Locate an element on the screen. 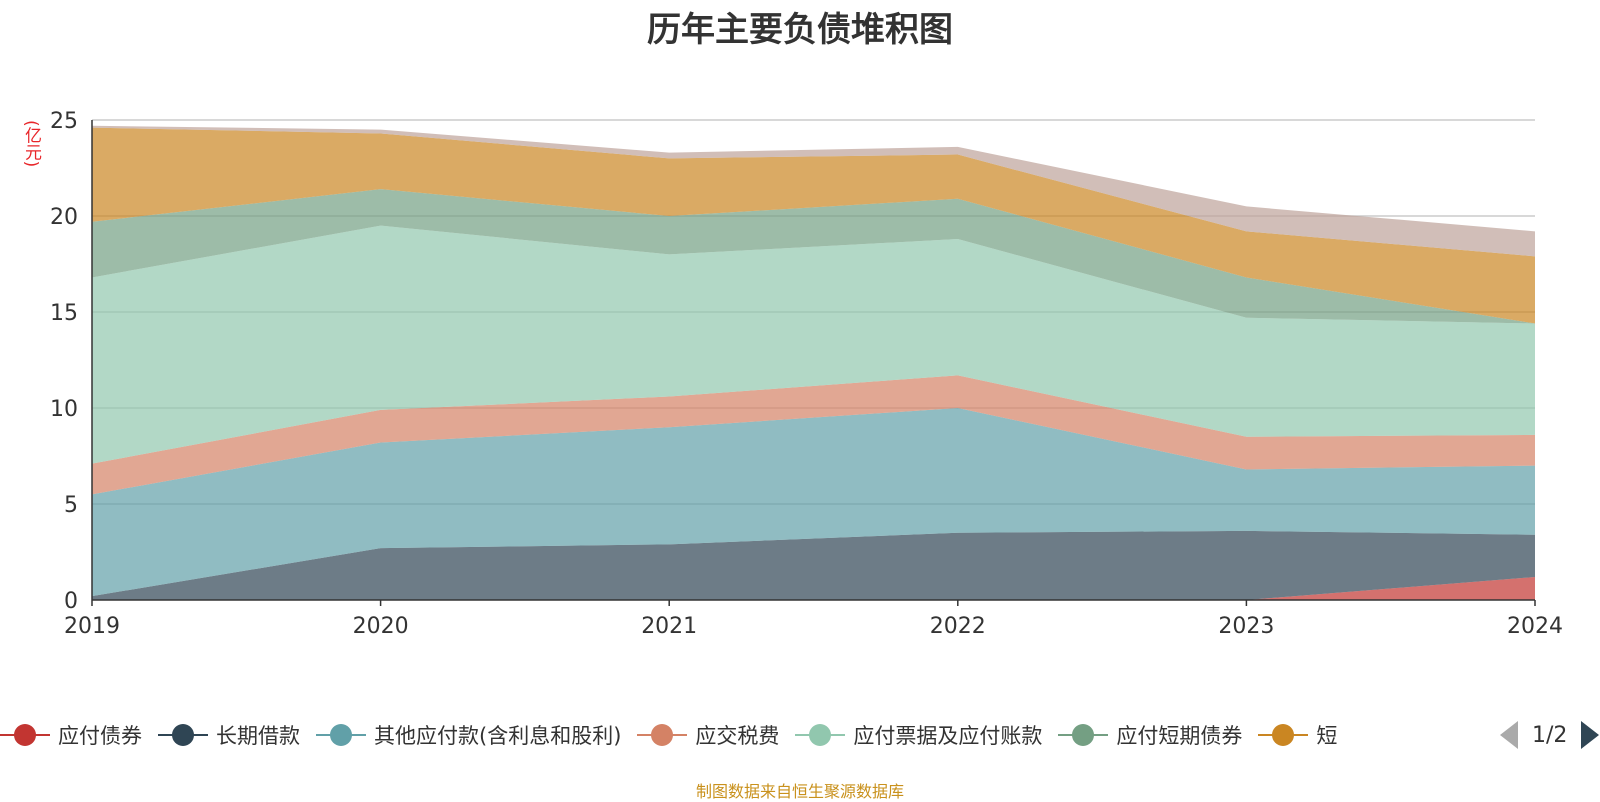  legend-page-indicator: 1/2 is located at coordinates (1550, 735).